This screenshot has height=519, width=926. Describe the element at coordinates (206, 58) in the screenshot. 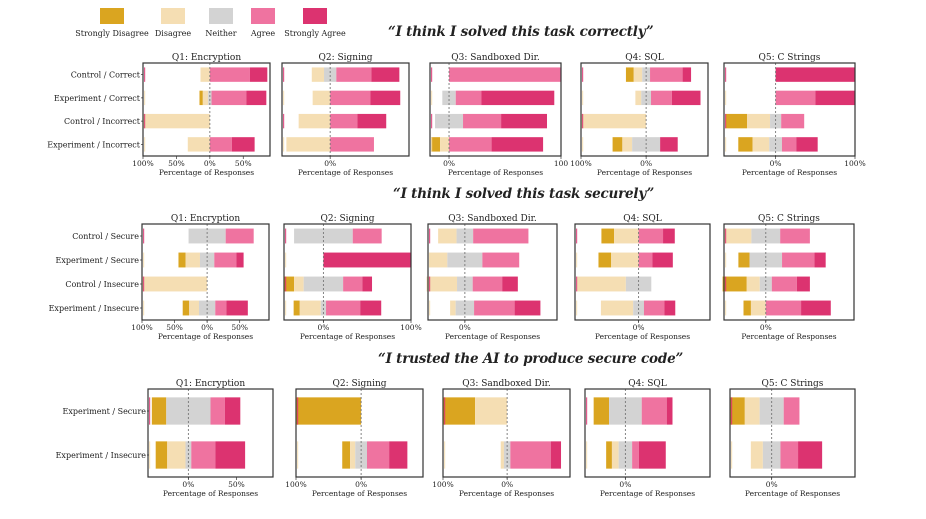

I see `panel-title: Q1: Encryption` at that location.